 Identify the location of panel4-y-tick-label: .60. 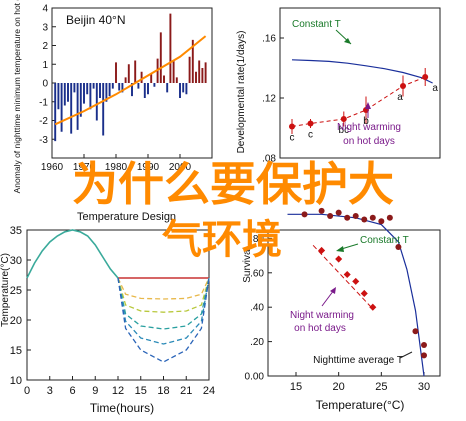
(257, 273).